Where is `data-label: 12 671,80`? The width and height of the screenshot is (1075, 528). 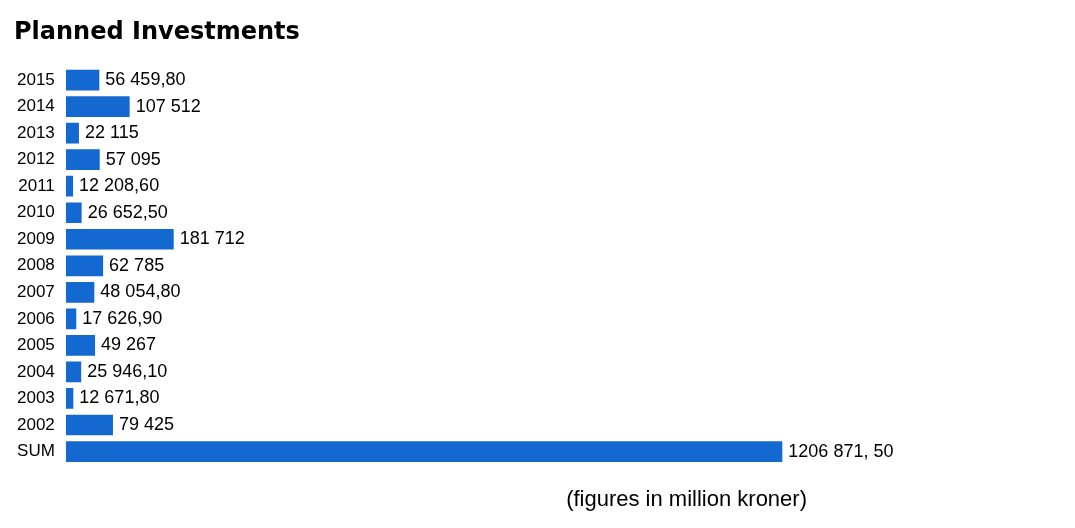 data-label: 12 671,80 is located at coordinates (119, 397).